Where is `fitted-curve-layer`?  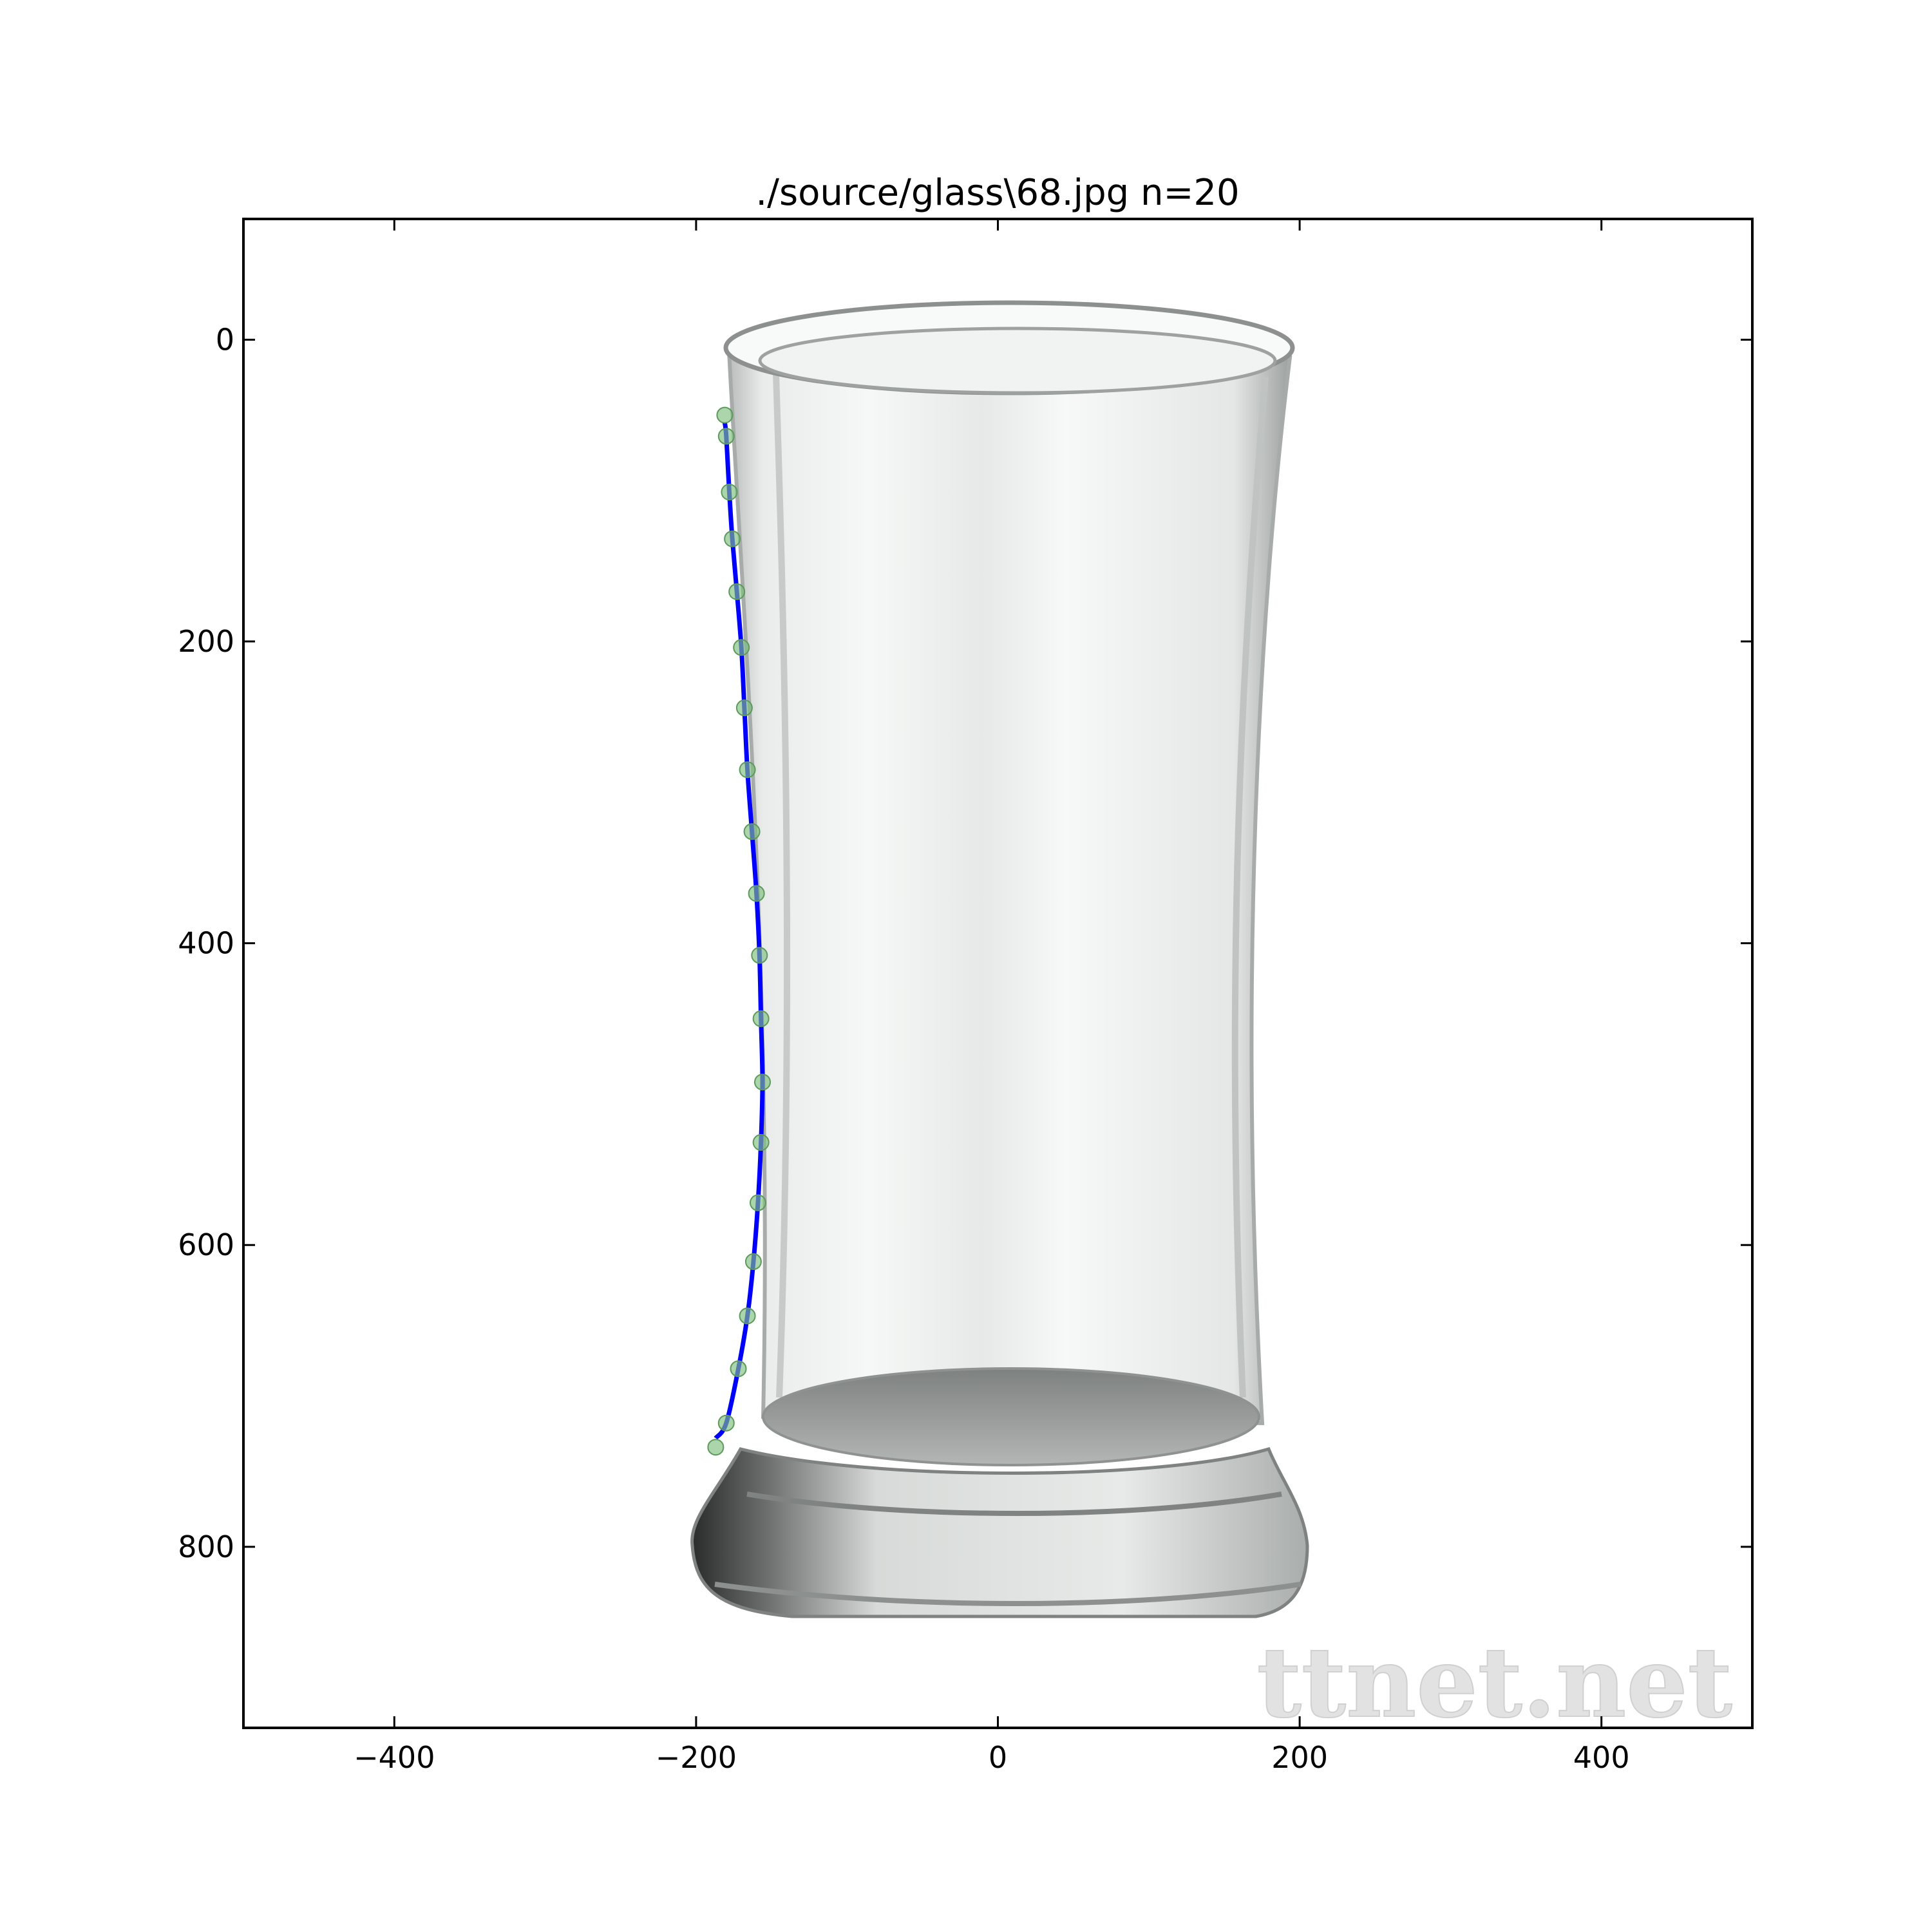
fitted-curve-layer is located at coordinates (740, 931).